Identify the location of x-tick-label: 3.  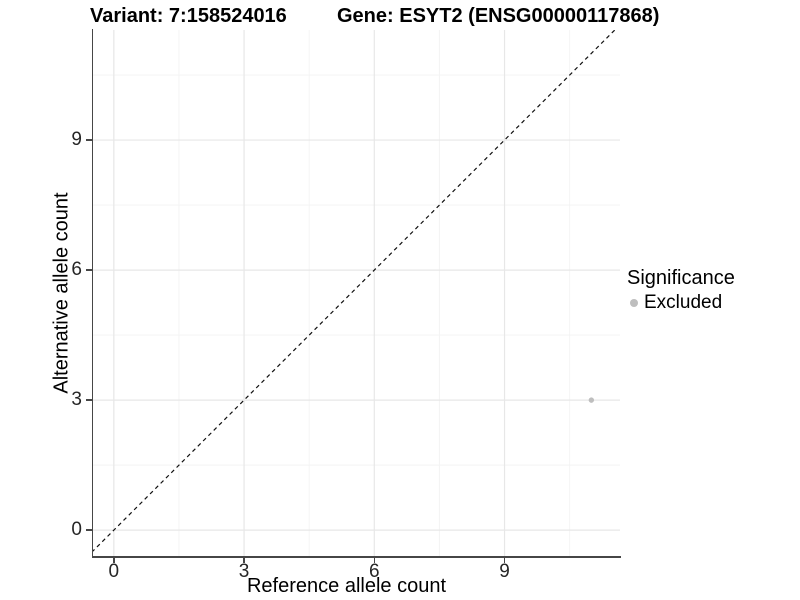
(244, 571).